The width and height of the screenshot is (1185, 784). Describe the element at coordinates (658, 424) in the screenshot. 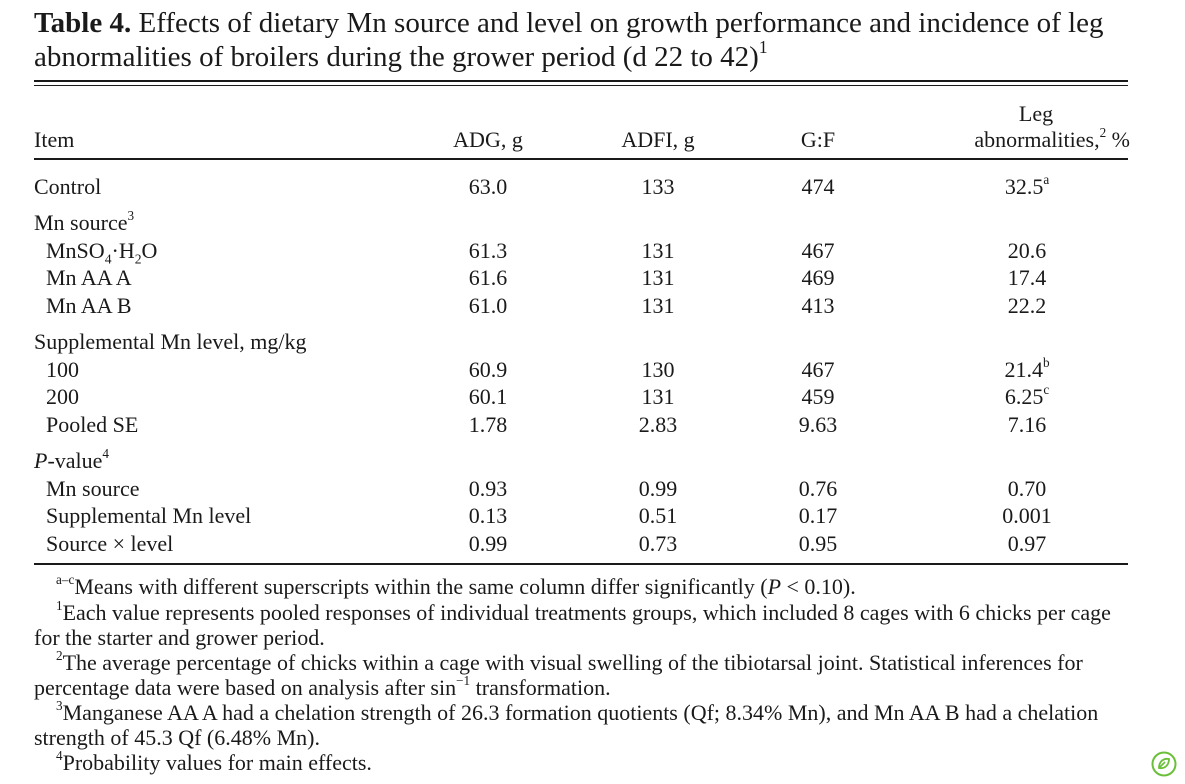

I see `row-pooled-se-adfi: 2.83` at that location.